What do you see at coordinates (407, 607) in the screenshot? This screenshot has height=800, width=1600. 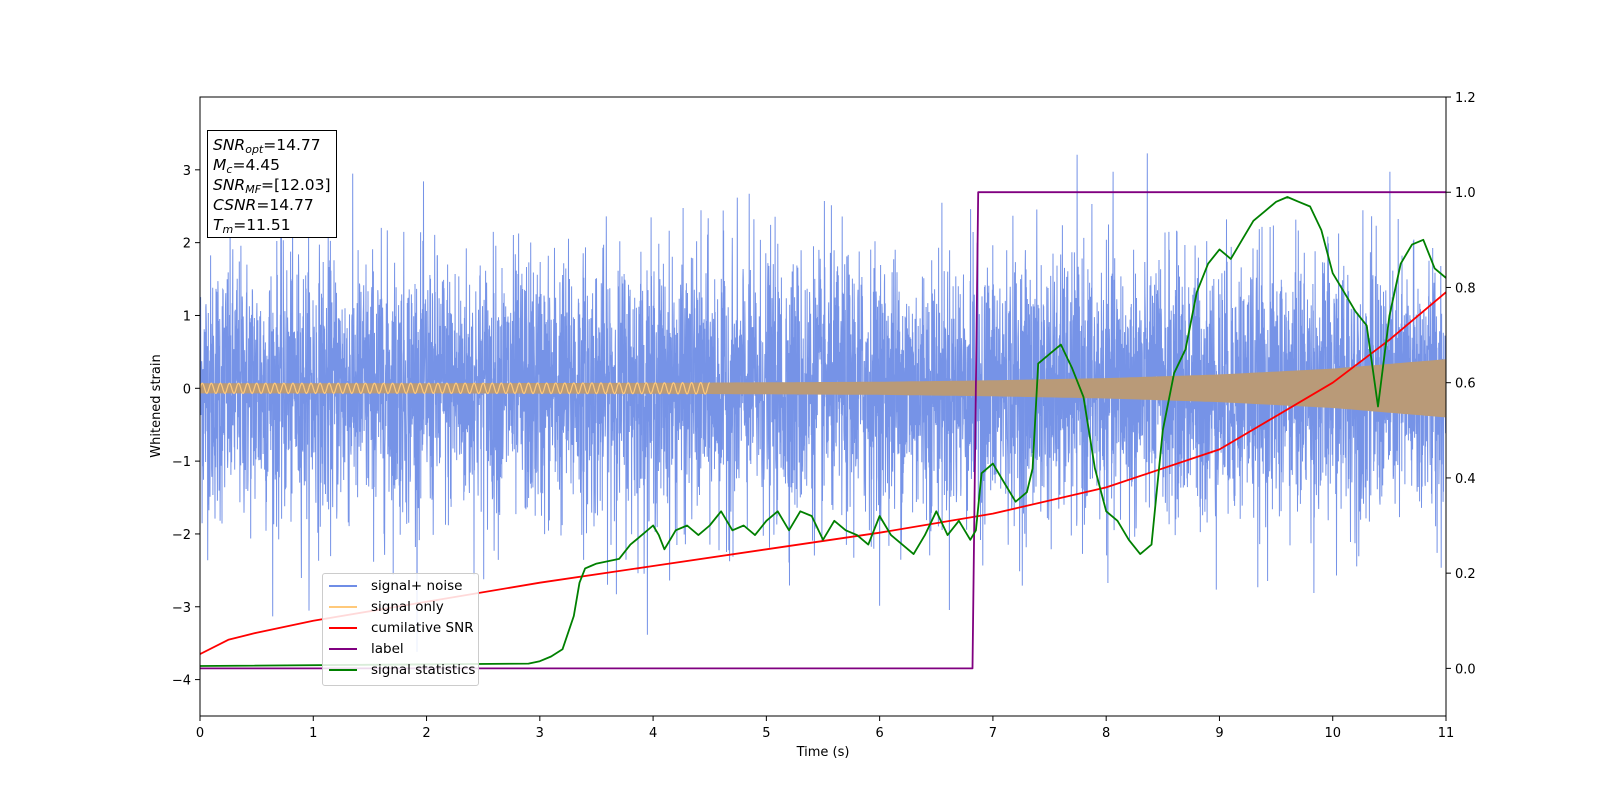 I see `legend-label: signal only` at bounding box center [407, 607].